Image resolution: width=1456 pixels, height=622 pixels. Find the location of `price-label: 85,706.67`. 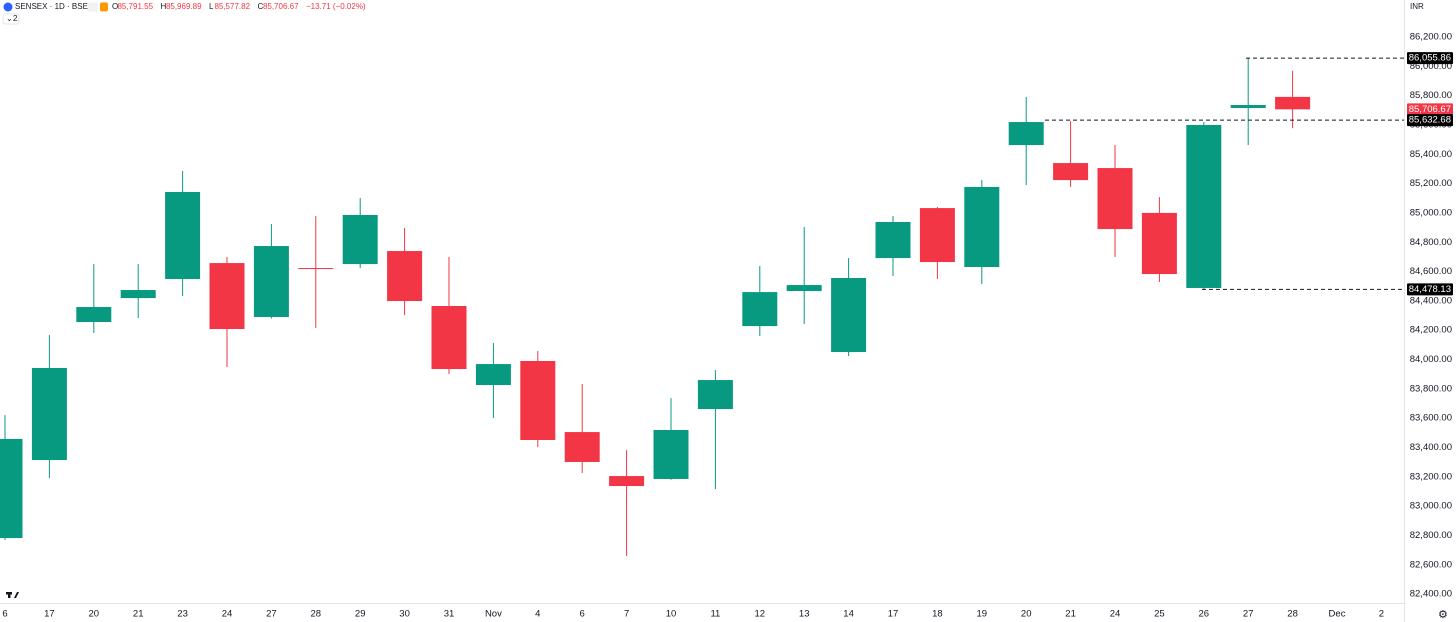

price-label: 85,706.67 is located at coordinates (1430, 109).